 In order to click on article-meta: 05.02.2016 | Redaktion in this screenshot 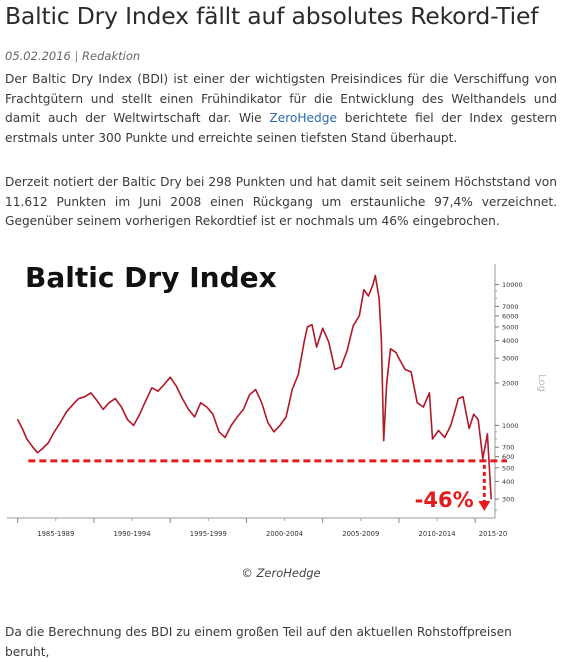, I will do `click(72, 56)`.